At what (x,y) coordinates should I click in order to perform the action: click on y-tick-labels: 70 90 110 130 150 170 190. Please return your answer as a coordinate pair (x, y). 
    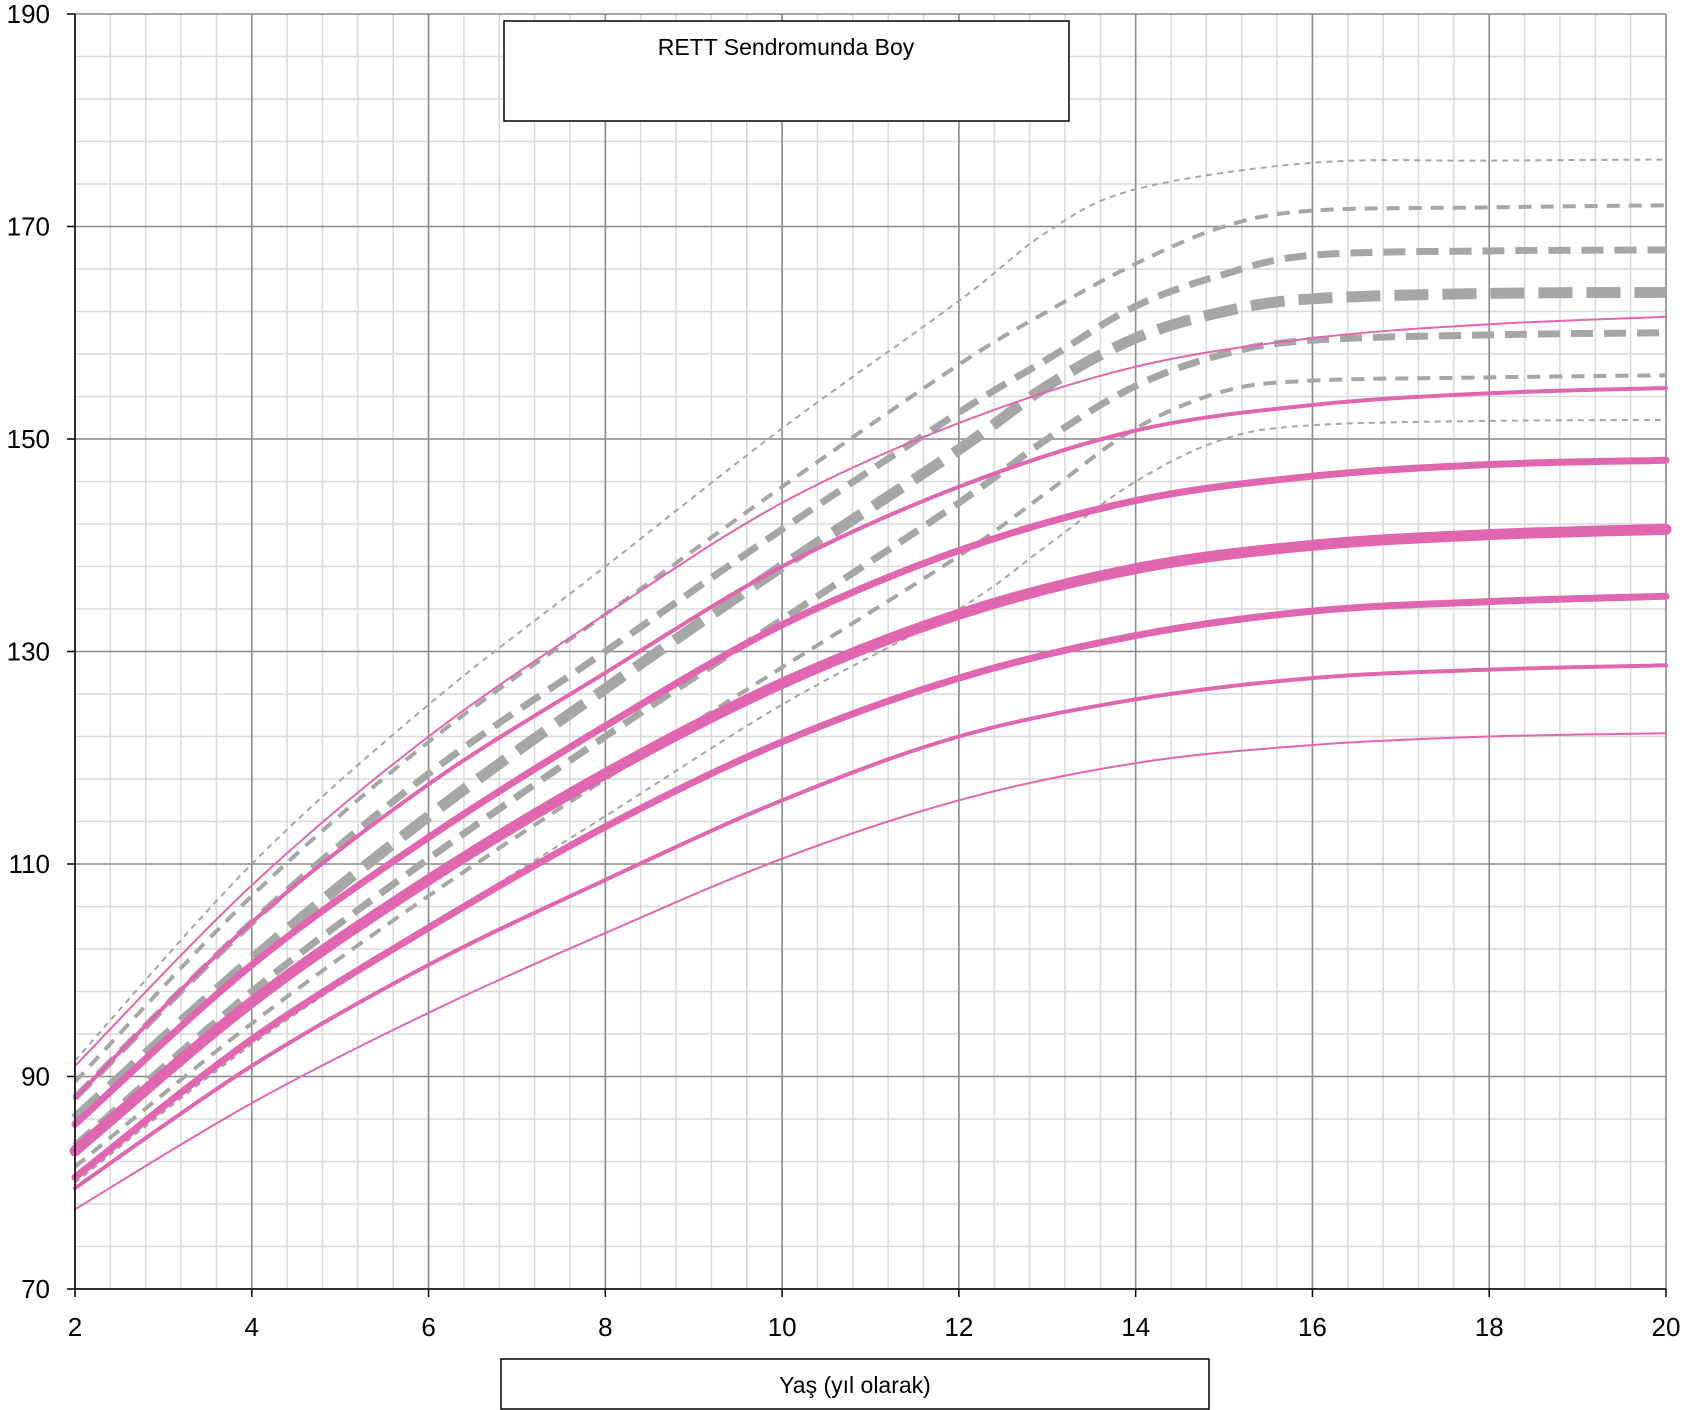
    Looking at the image, I should click on (28, 652).